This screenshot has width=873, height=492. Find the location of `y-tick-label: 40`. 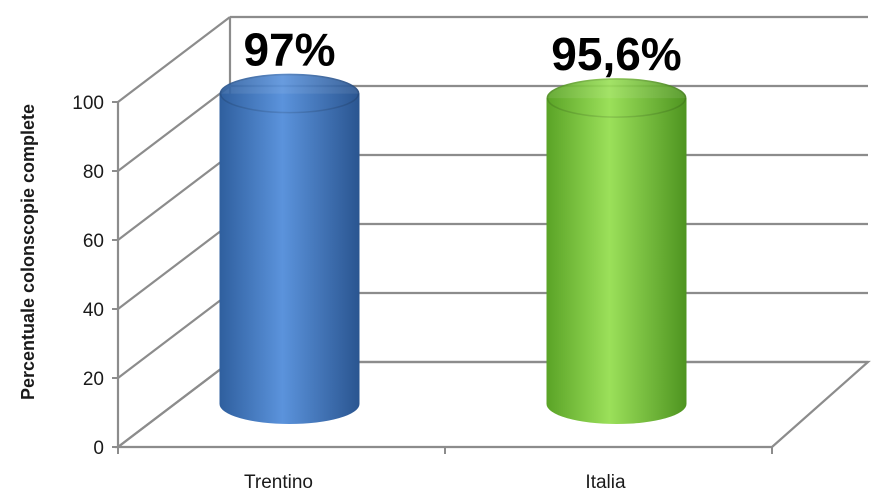

y-tick-label: 40 is located at coordinates (93, 310).